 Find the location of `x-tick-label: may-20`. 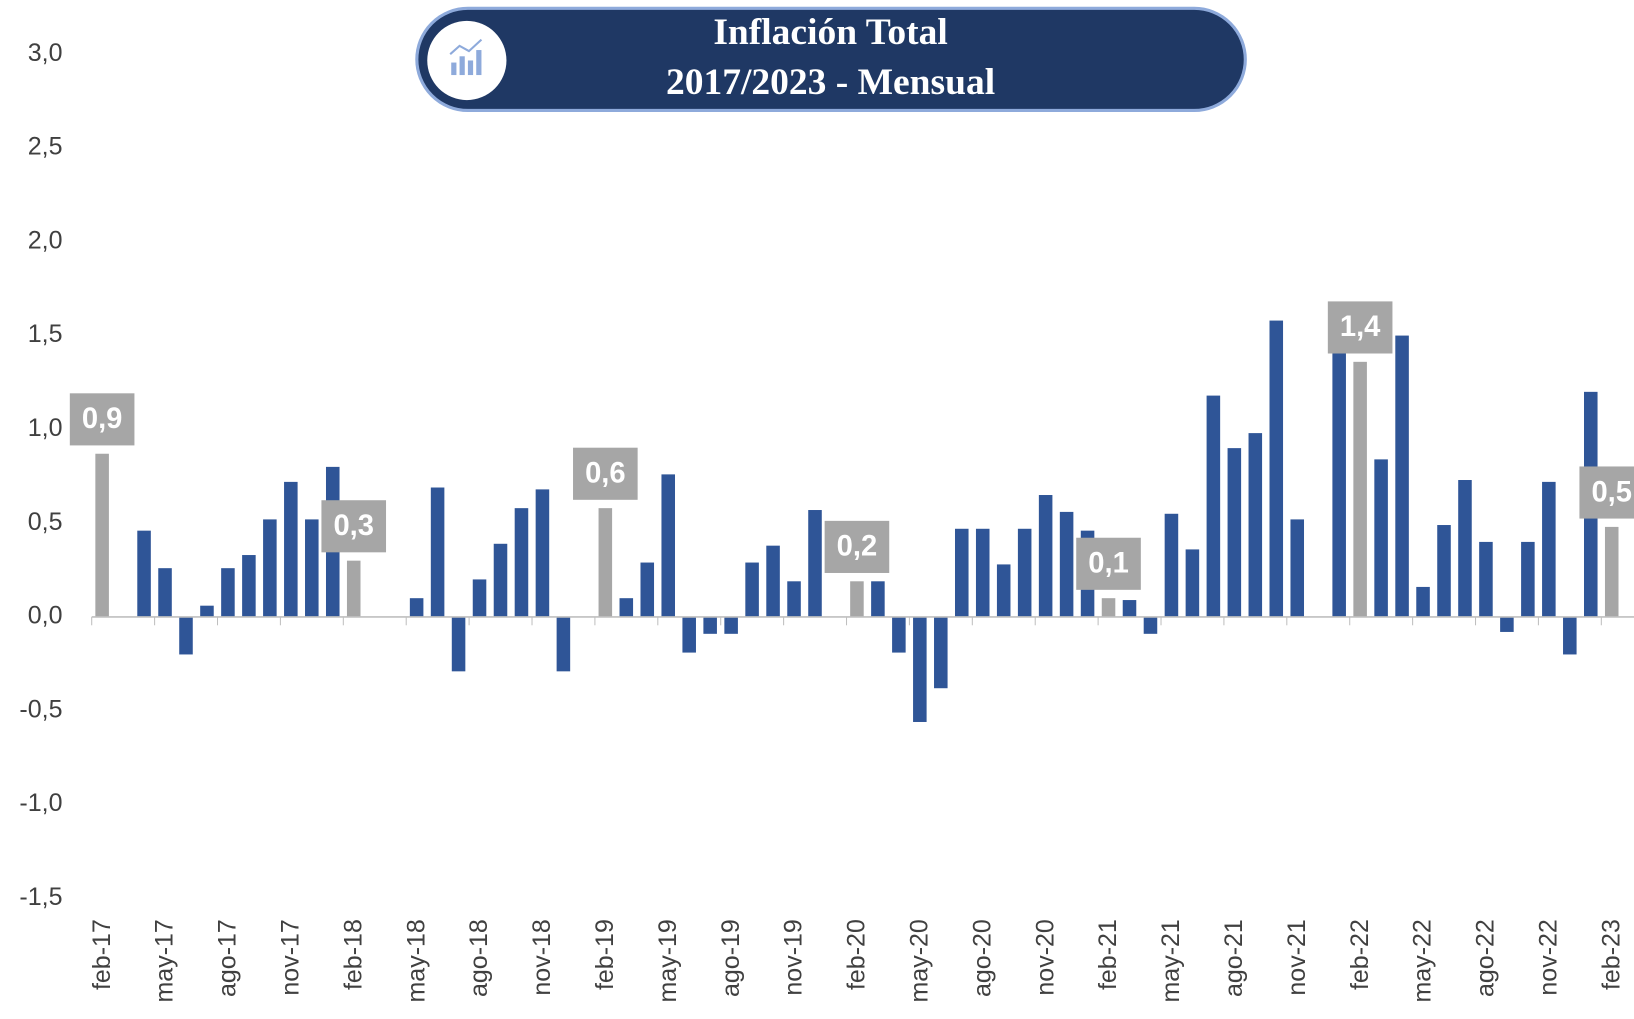

x-tick-label: may-20 is located at coordinates (919, 960).